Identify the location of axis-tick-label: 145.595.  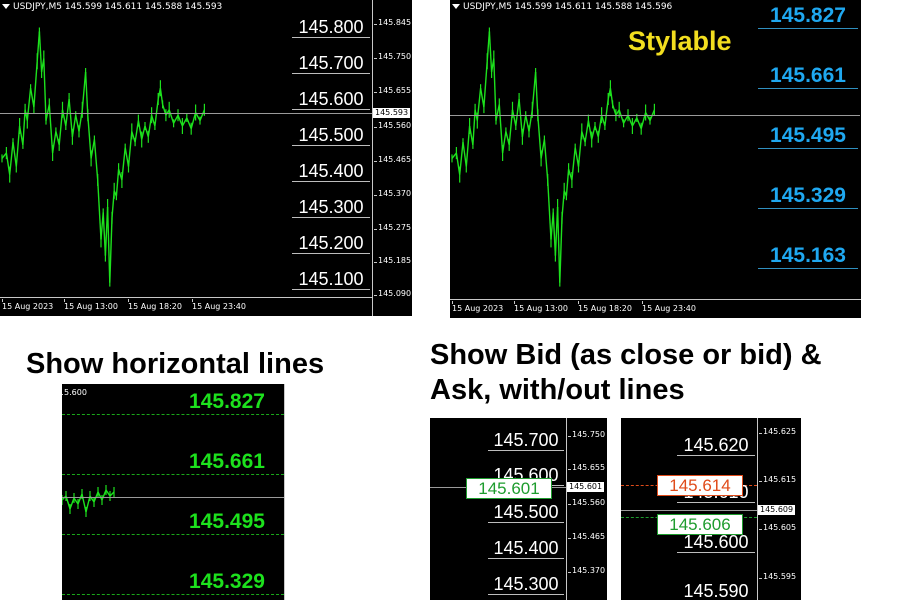
(777, 576).